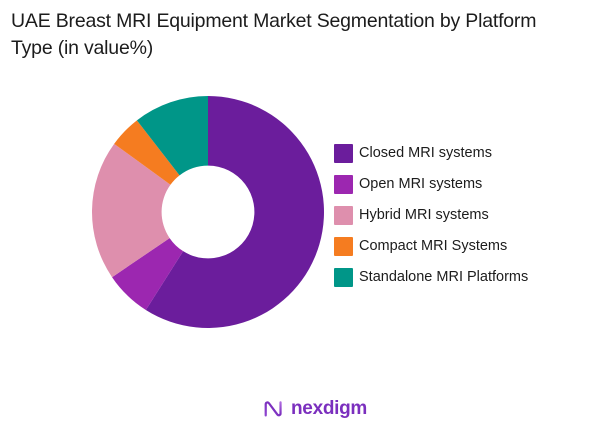 This screenshot has width=603, height=434. Describe the element at coordinates (329, 408) in the screenshot. I see `brand-logo-text: nexdigm` at that location.